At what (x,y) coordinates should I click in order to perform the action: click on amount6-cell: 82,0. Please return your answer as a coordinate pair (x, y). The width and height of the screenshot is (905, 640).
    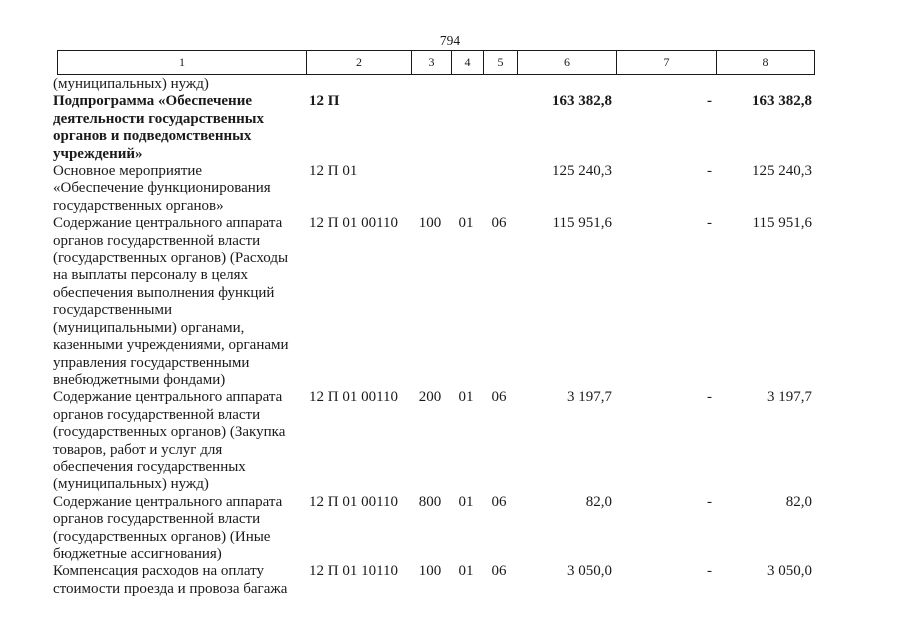
    Looking at the image, I should click on (598, 501).